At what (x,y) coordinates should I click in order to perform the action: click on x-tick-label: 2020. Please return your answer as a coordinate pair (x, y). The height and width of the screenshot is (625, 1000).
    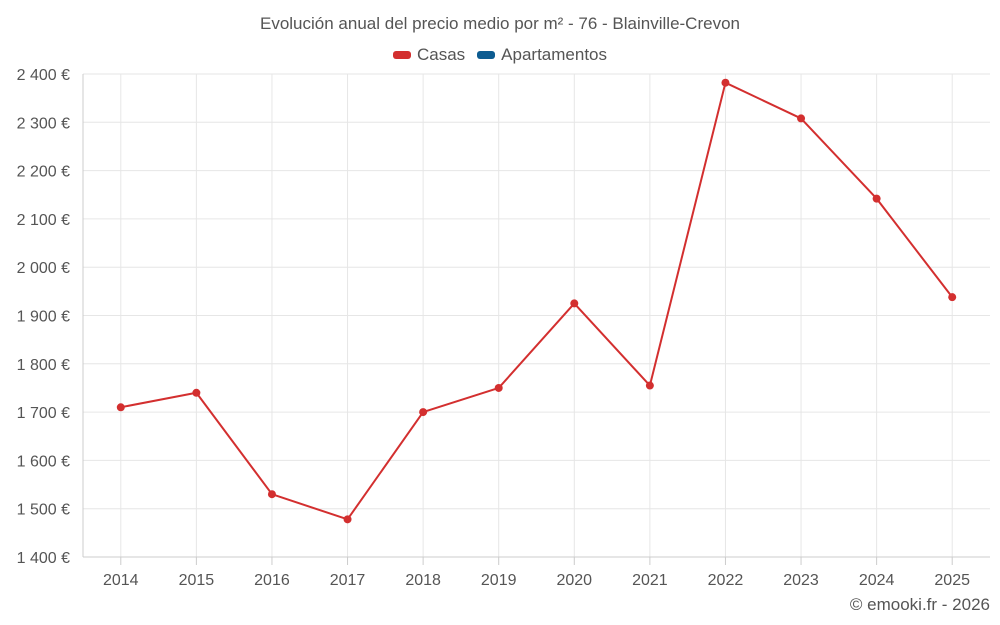
    Looking at the image, I should click on (574, 580).